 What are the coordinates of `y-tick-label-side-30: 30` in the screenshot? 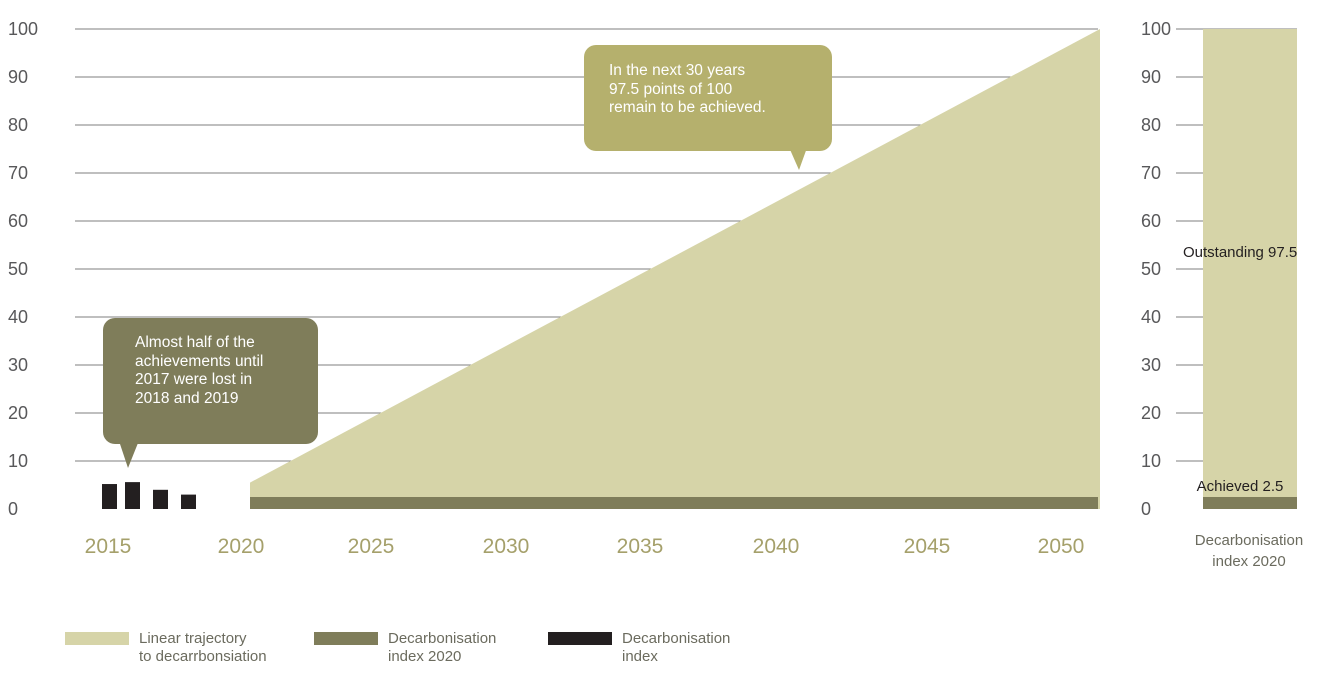 It's located at (1151, 365).